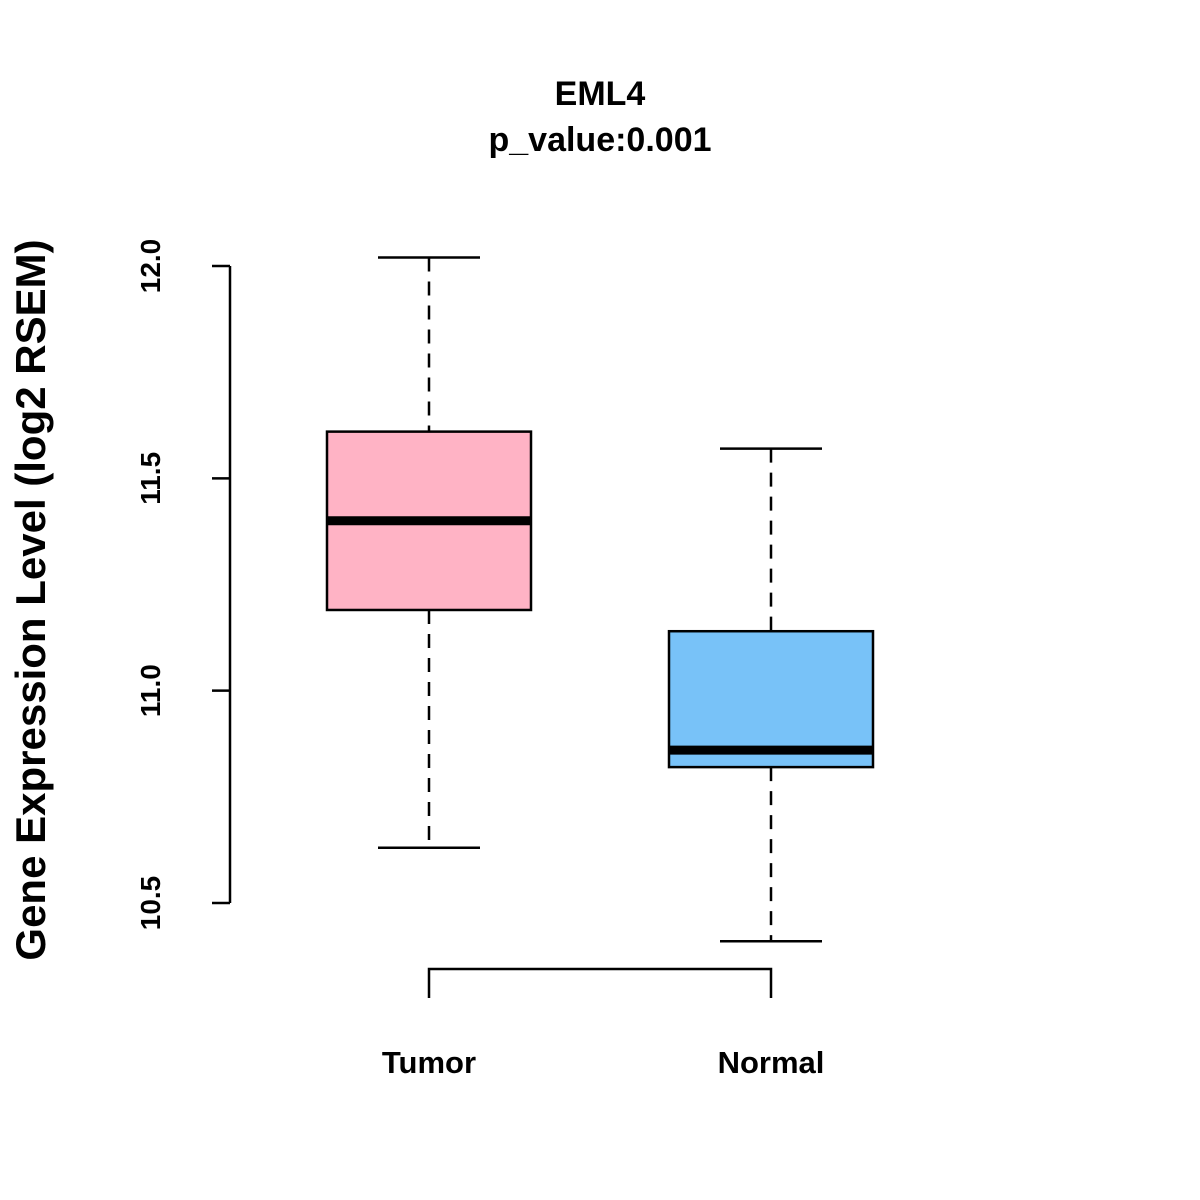  What do you see at coordinates (150, 690) in the screenshot?
I see `y-tick-label: 11.0` at bounding box center [150, 690].